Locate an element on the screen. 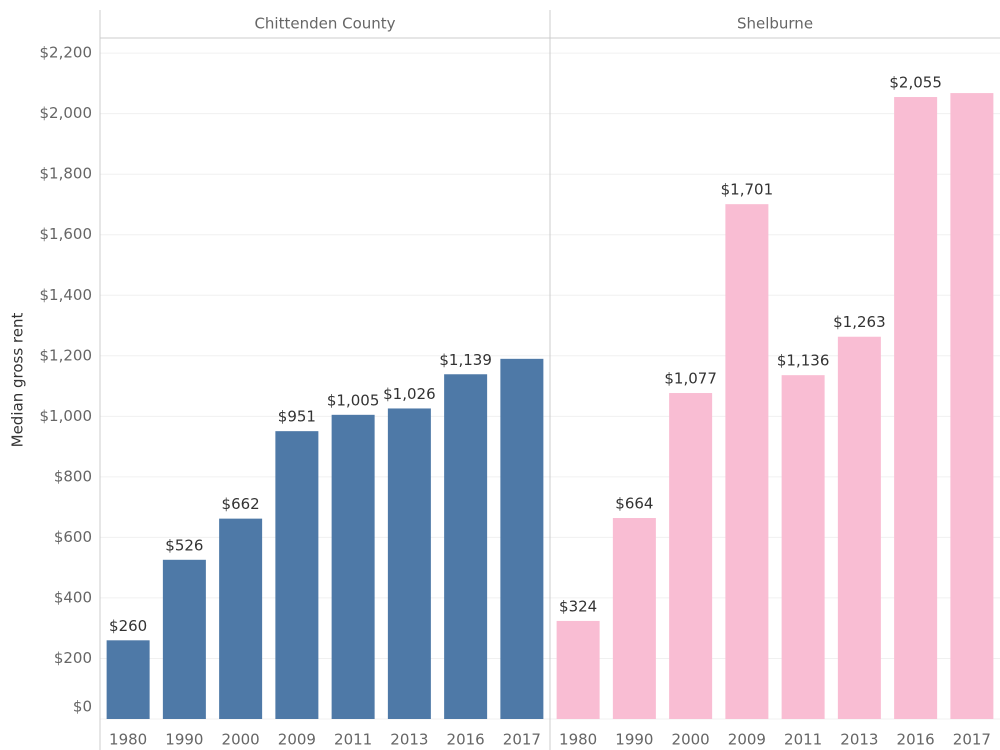 The image size is (1000, 750). value-label: $662 is located at coordinates (241, 504).